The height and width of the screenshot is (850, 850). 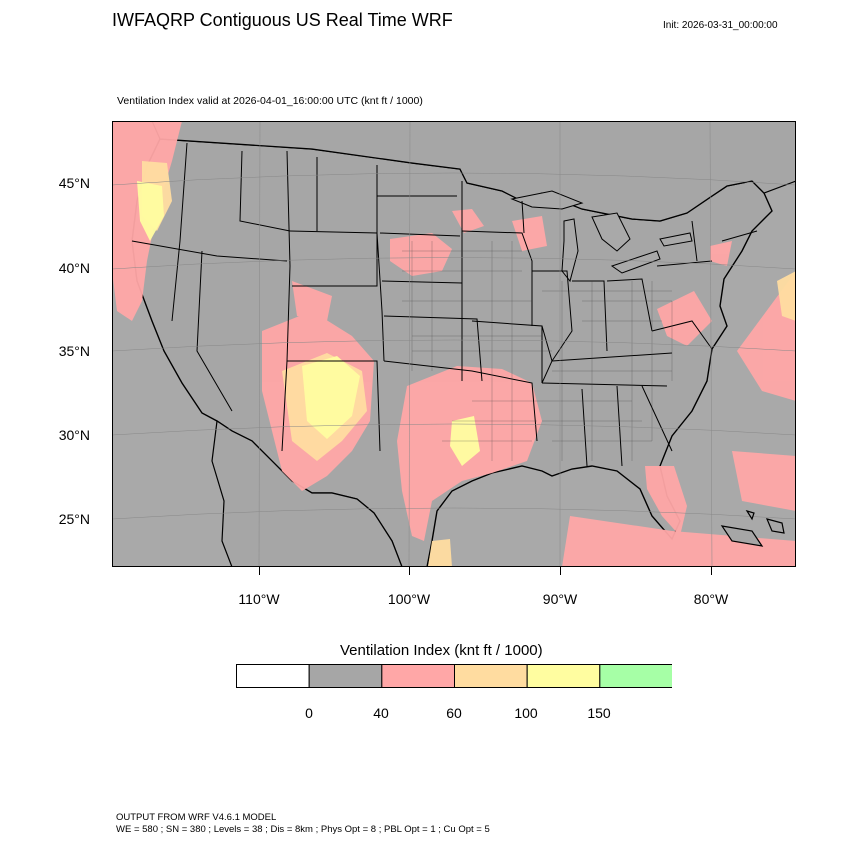 What do you see at coordinates (282, 20) in the screenshot?
I see `main-title: IWFAQRP Contiguous US Real Time WRF` at bounding box center [282, 20].